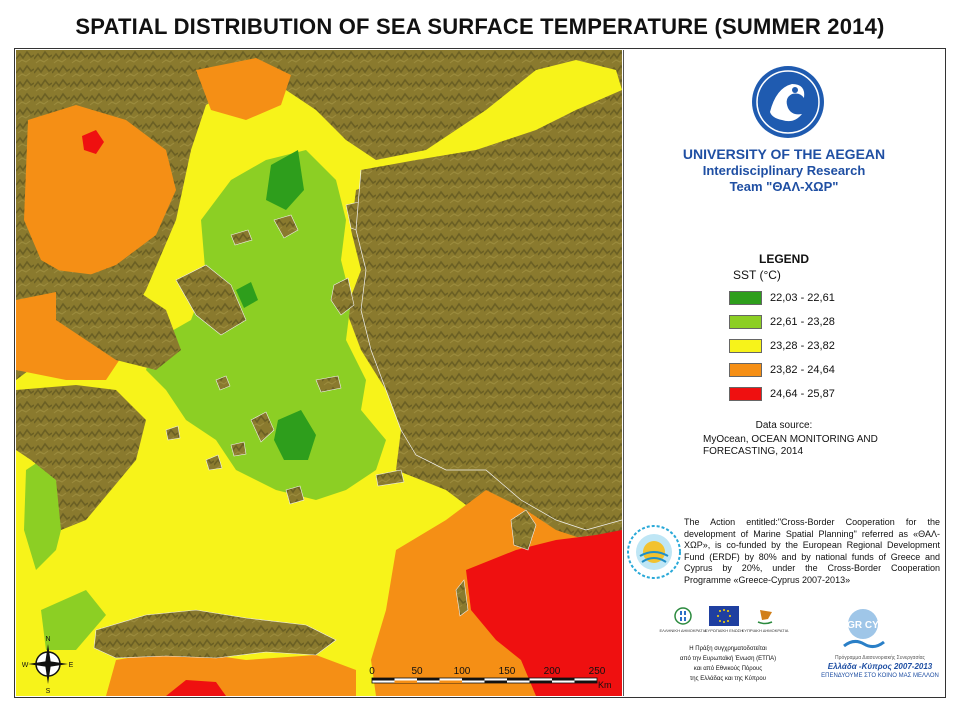 This screenshot has width=960, height=720. I want to click on university-seal-icon, so click(788, 102).